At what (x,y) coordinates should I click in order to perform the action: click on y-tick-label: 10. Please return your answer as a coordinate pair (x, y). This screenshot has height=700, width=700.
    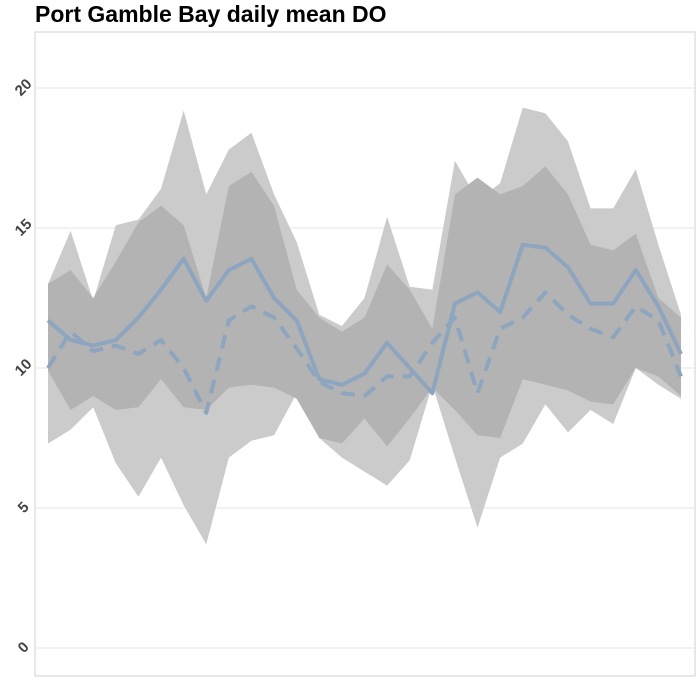
    Looking at the image, I should click on (24, 368).